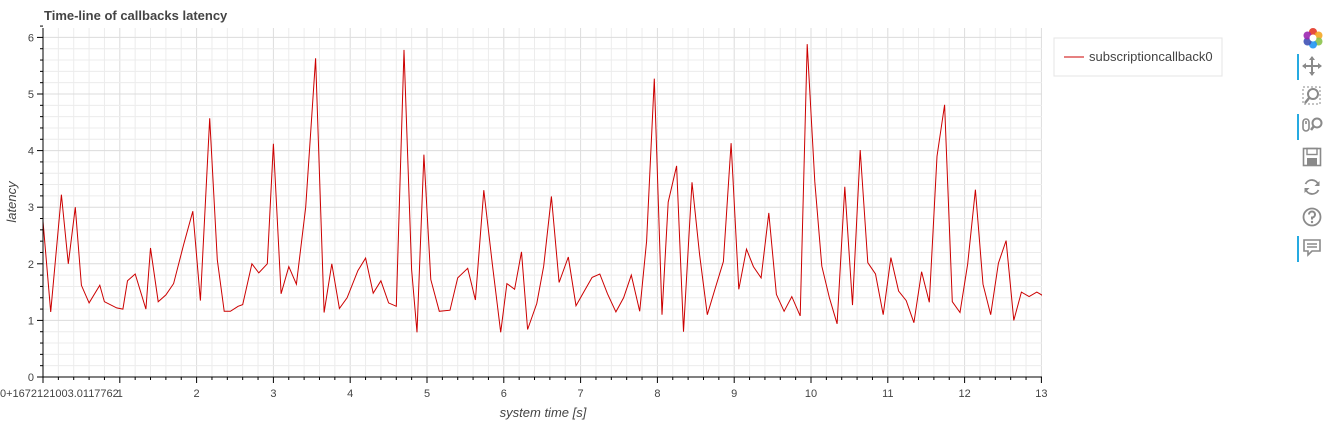 The image size is (1327, 422). Describe the element at coordinates (657, 394) in the screenshot. I see `x-tick-label: 8` at that location.